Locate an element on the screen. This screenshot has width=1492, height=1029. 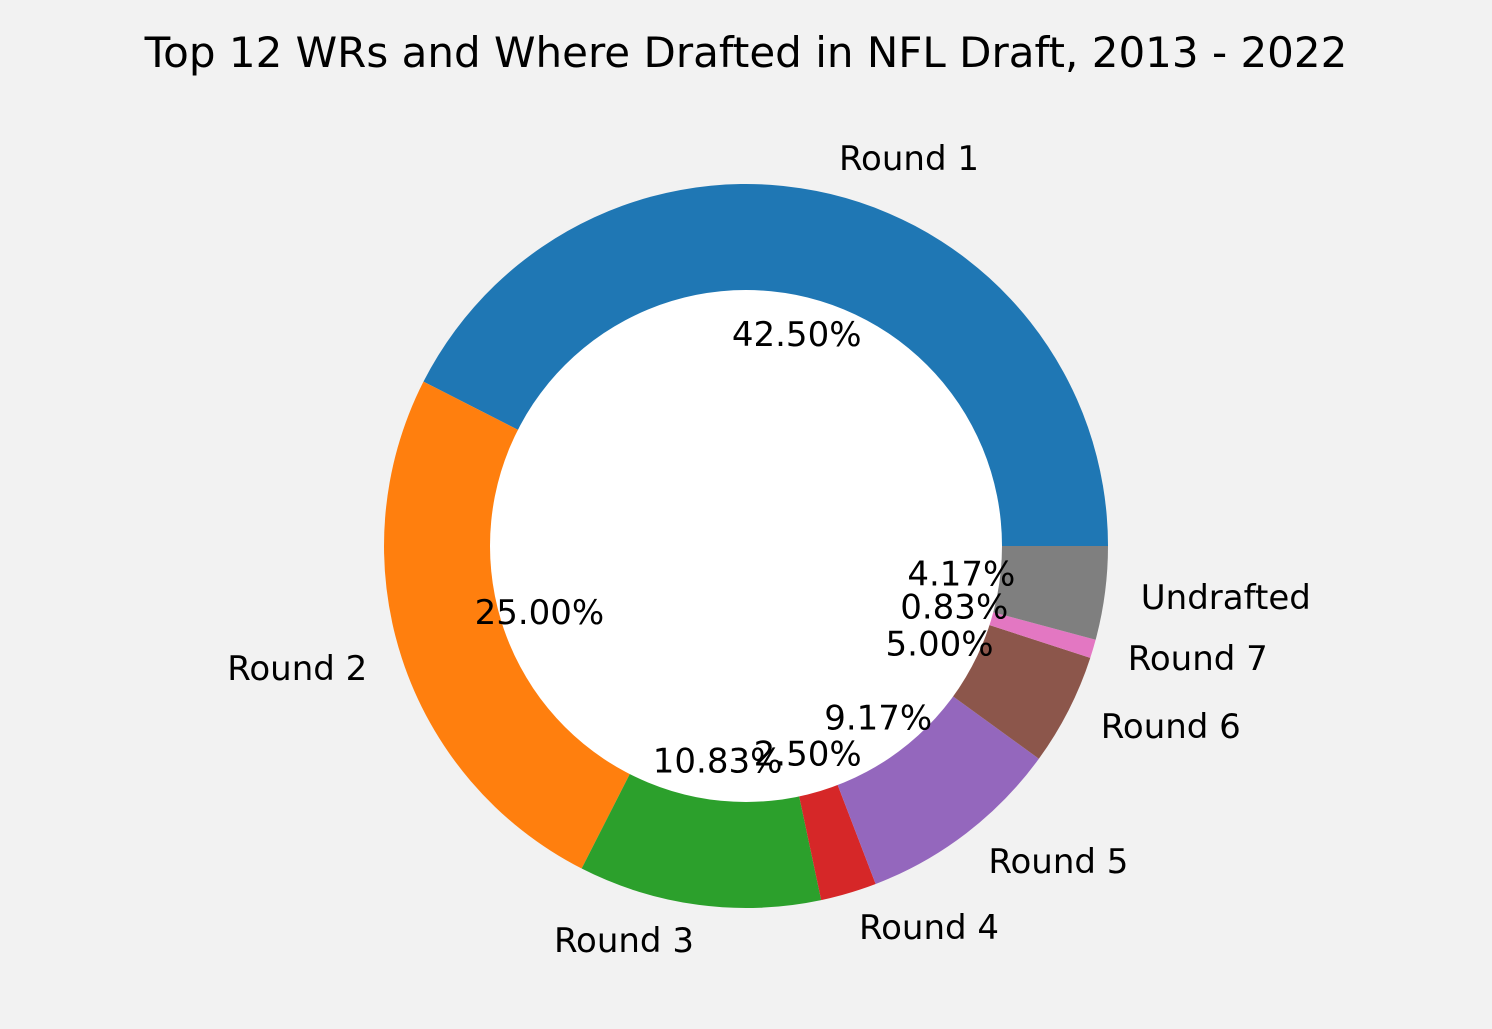
slice-label-undrafted: Undrafted is located at coordinates (1226, 598).